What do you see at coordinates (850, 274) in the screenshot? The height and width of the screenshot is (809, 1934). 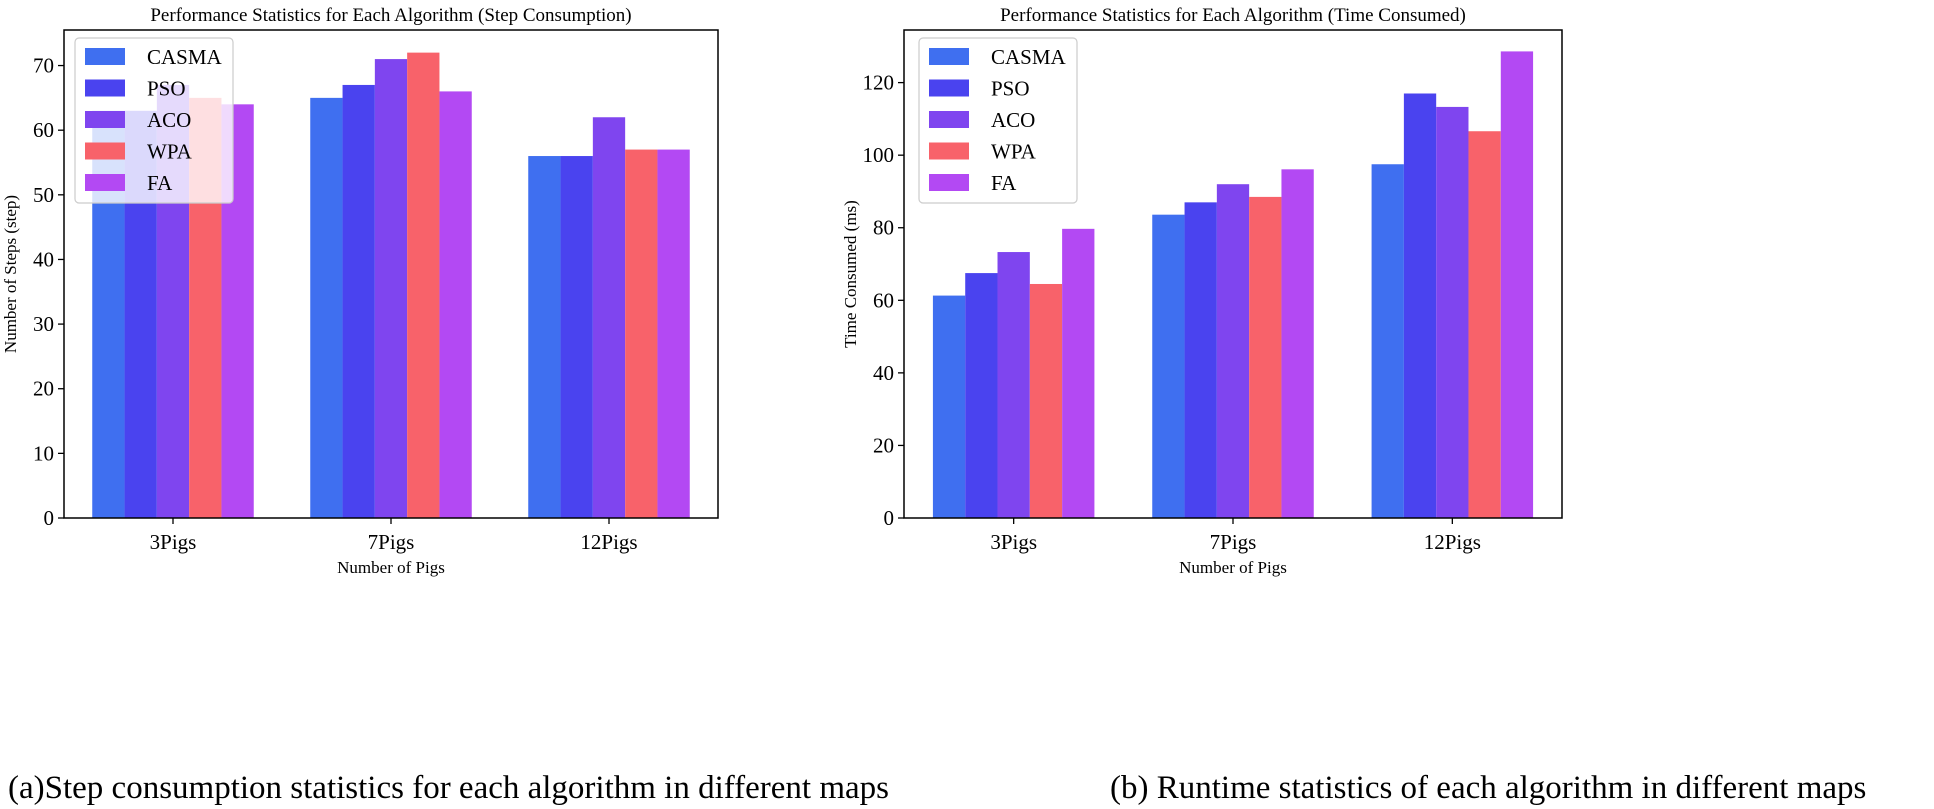 I see `y-axis-label: Time Consumed (ms)` at bounding box center [850, 274].